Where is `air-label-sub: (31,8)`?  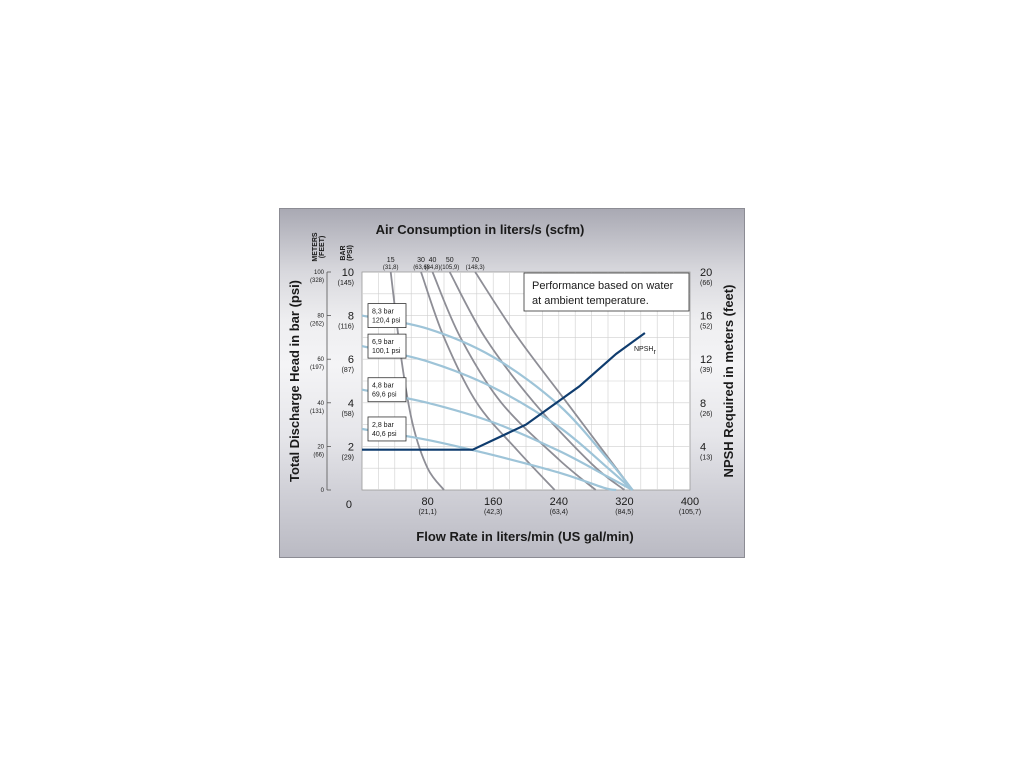
air-label-sub: (31,8) is located at coordinates (391, 268).